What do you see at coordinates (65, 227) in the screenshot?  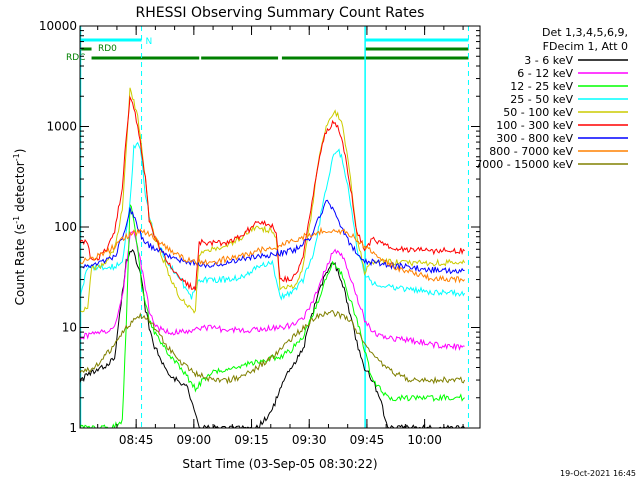 I see `y-tick-label: 100` at bounding box center [65, 227].